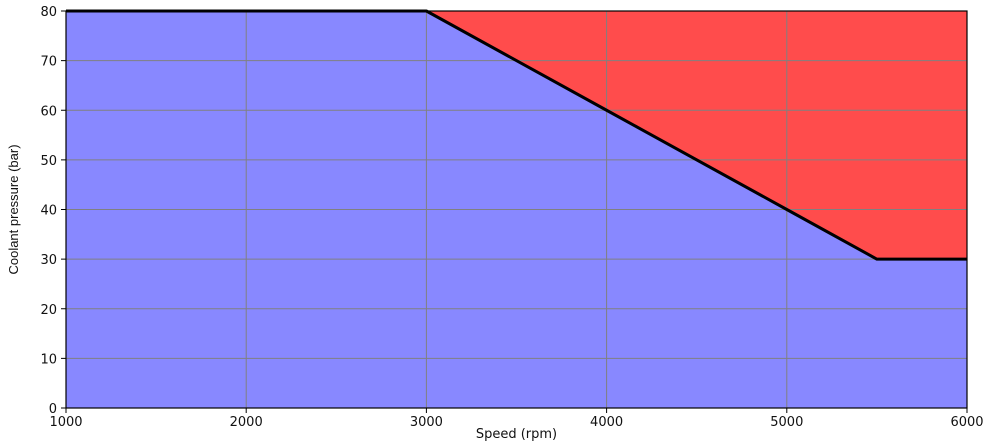 This screenshot has width=990, height=441. Describe the element at coordinates (48, 260) in the screenshot. I see `y-tick-label: 30` at that location.